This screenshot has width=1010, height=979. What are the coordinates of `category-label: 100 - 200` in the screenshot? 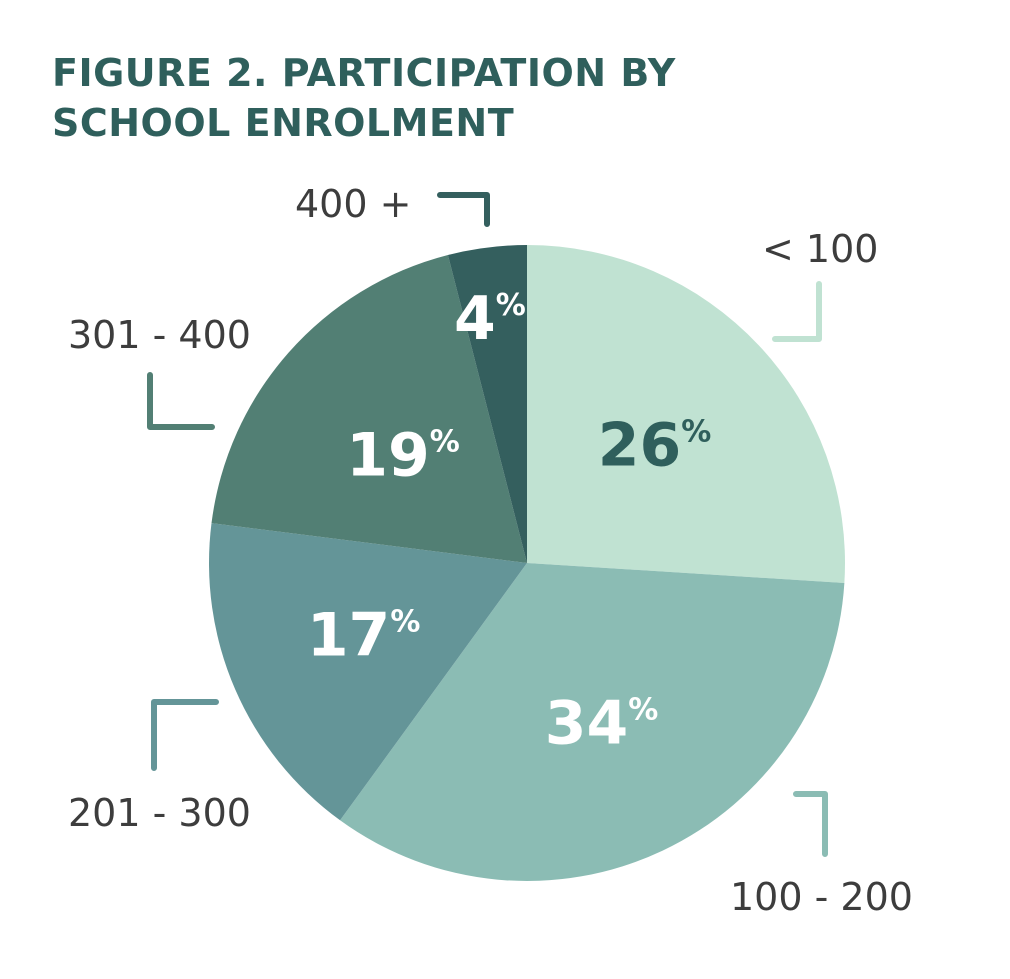 It's located at (821, 897).